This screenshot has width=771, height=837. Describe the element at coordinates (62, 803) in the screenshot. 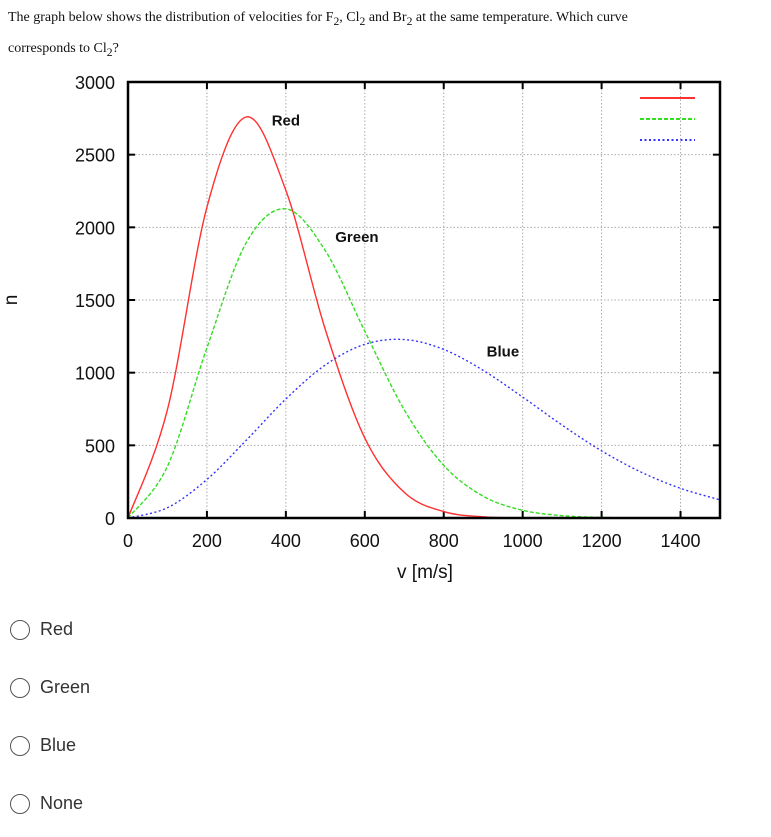

I see `option-label: None` at that location.